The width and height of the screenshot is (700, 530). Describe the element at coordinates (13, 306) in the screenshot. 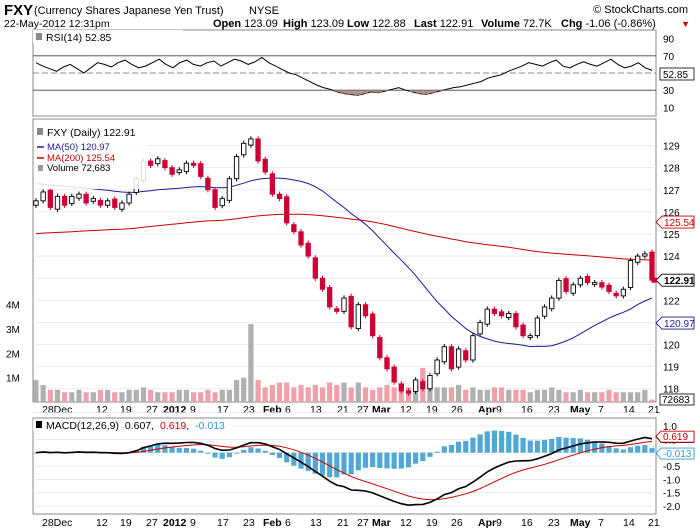

I see `volume-tick-label: 4M` at that location.